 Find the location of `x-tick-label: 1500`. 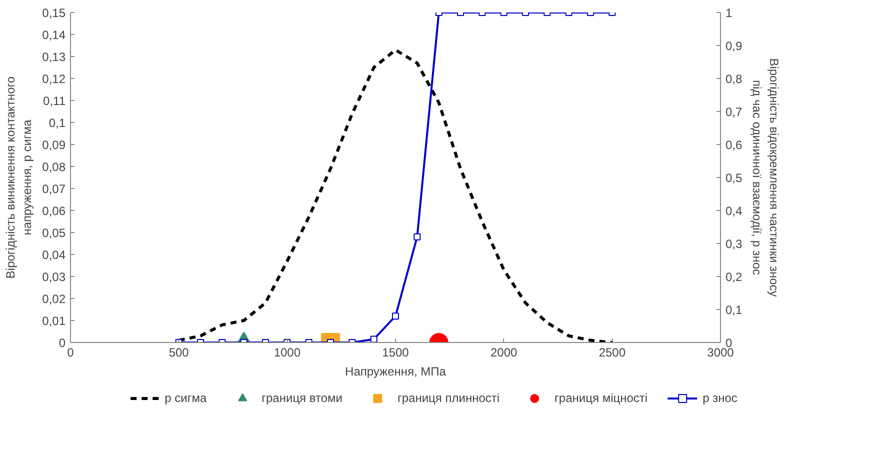

x-tick-label: 1500 is located at coordinates (396, 353).